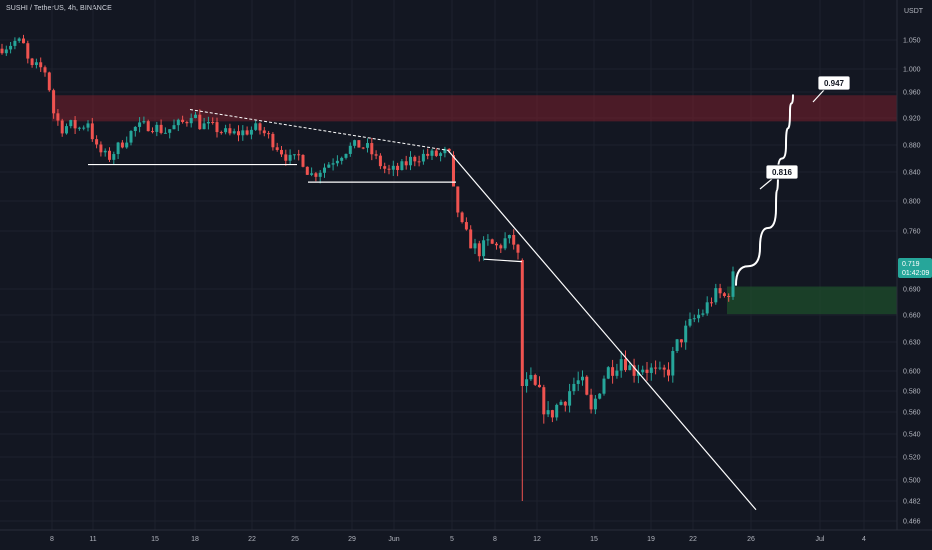  I want to click on time-tick-label: 8, so click(52, 539).